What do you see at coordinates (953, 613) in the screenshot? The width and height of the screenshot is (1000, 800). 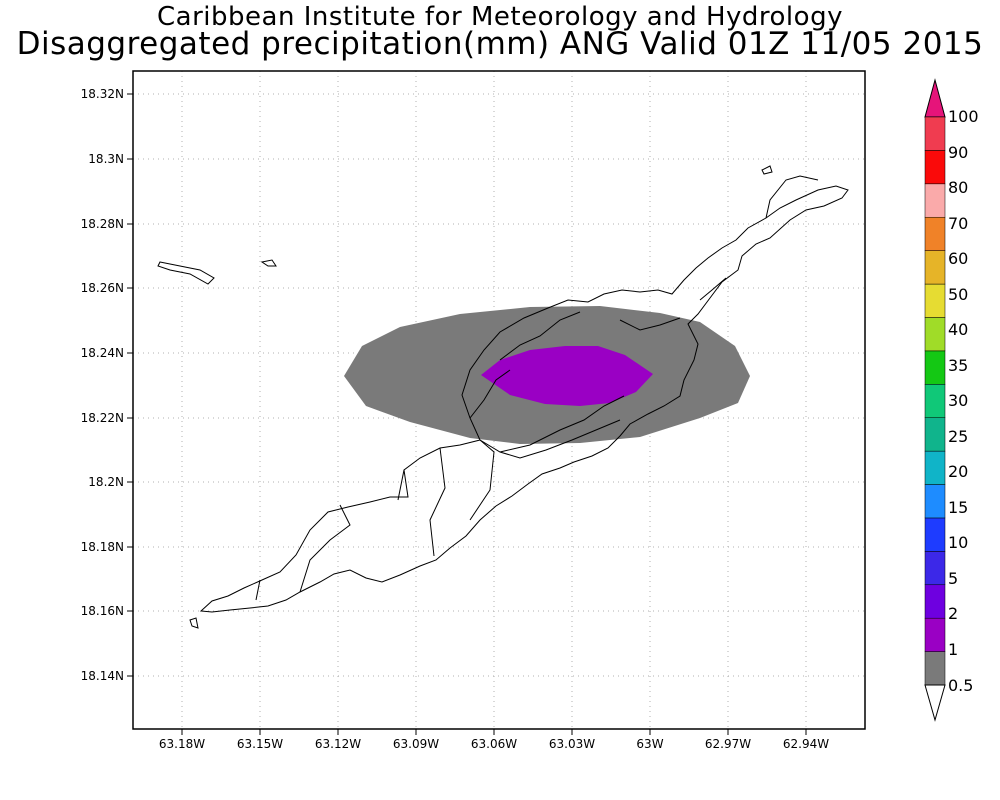 I see `colorbar-label: 2` at bounding box center [953, 613].